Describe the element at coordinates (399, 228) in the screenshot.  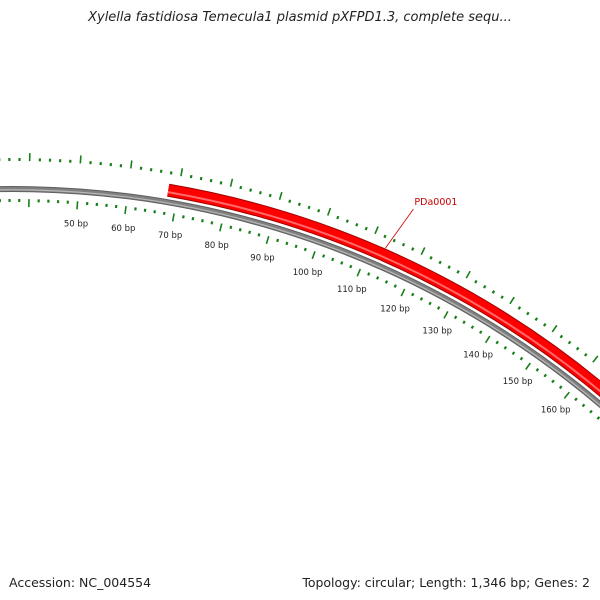
I see `gene-callout-line` at that location.